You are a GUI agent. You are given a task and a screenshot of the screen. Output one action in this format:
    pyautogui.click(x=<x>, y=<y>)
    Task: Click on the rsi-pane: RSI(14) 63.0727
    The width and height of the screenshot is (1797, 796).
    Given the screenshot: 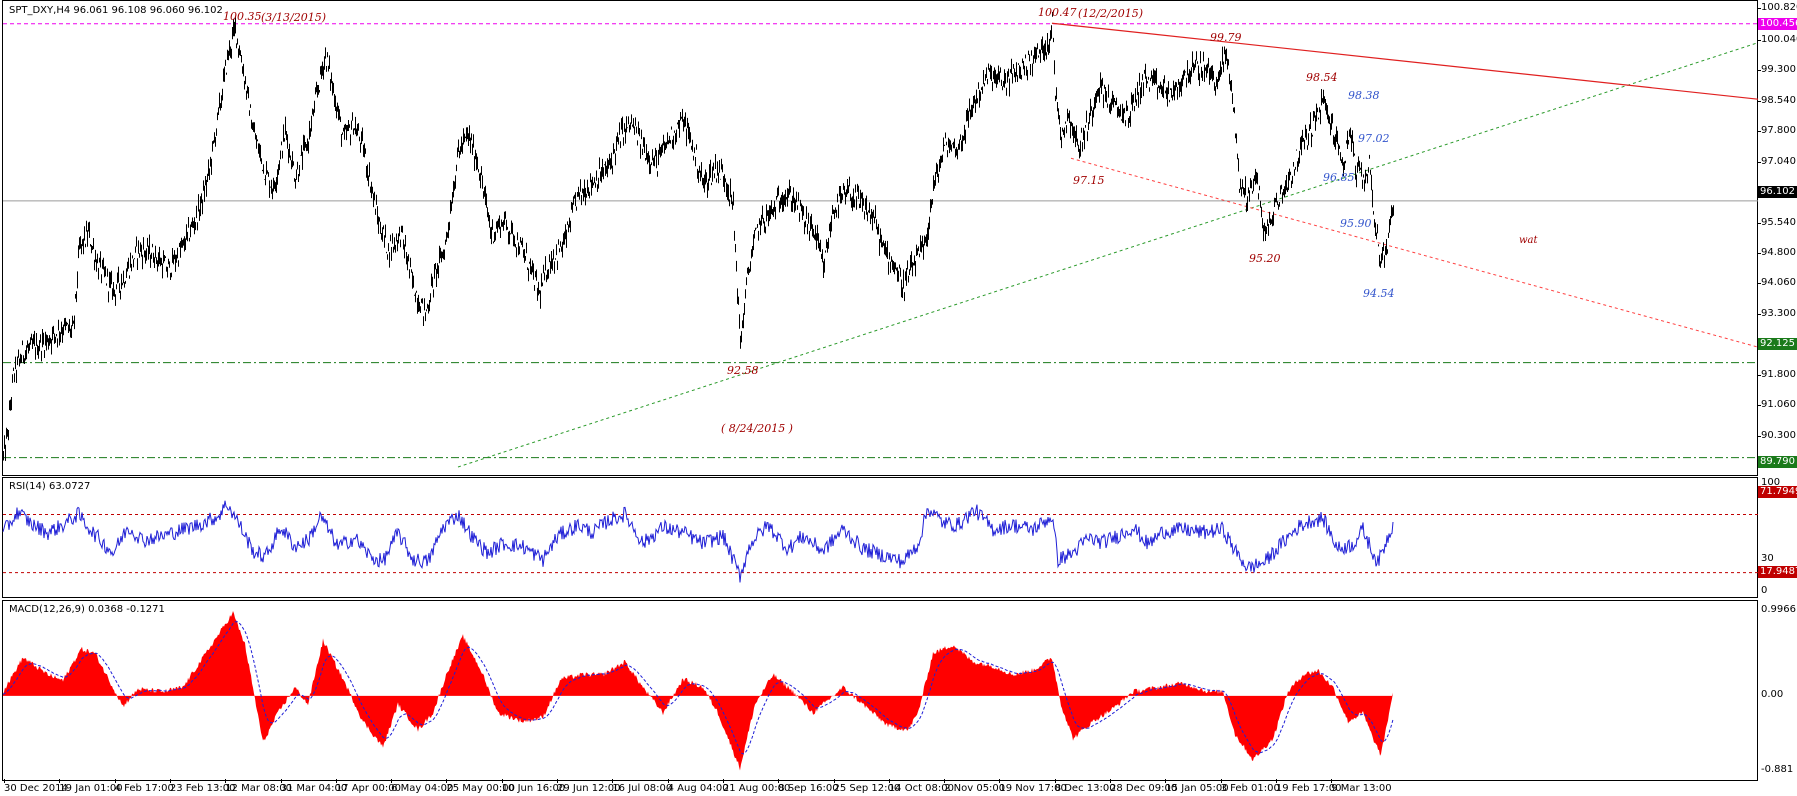 What is the action you would take?
    pyautogui.click(x=880, y=538)
    